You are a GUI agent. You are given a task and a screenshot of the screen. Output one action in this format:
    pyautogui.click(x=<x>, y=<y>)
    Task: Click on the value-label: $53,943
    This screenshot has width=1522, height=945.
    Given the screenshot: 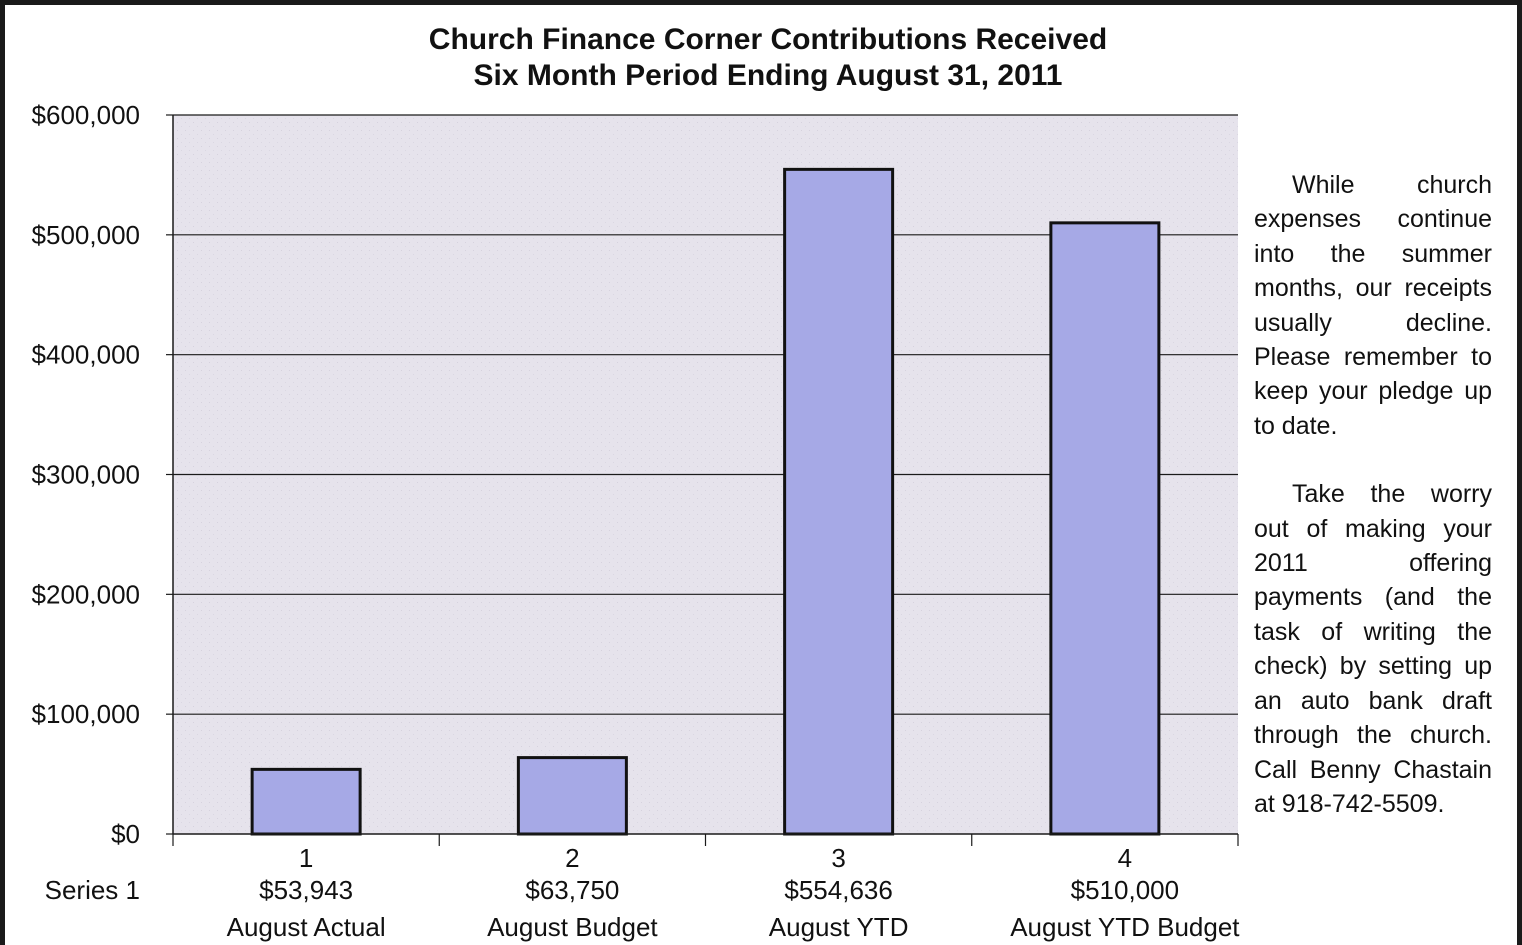 What is the action you would take?
    pyautogui.click(x=306, y=890)
    